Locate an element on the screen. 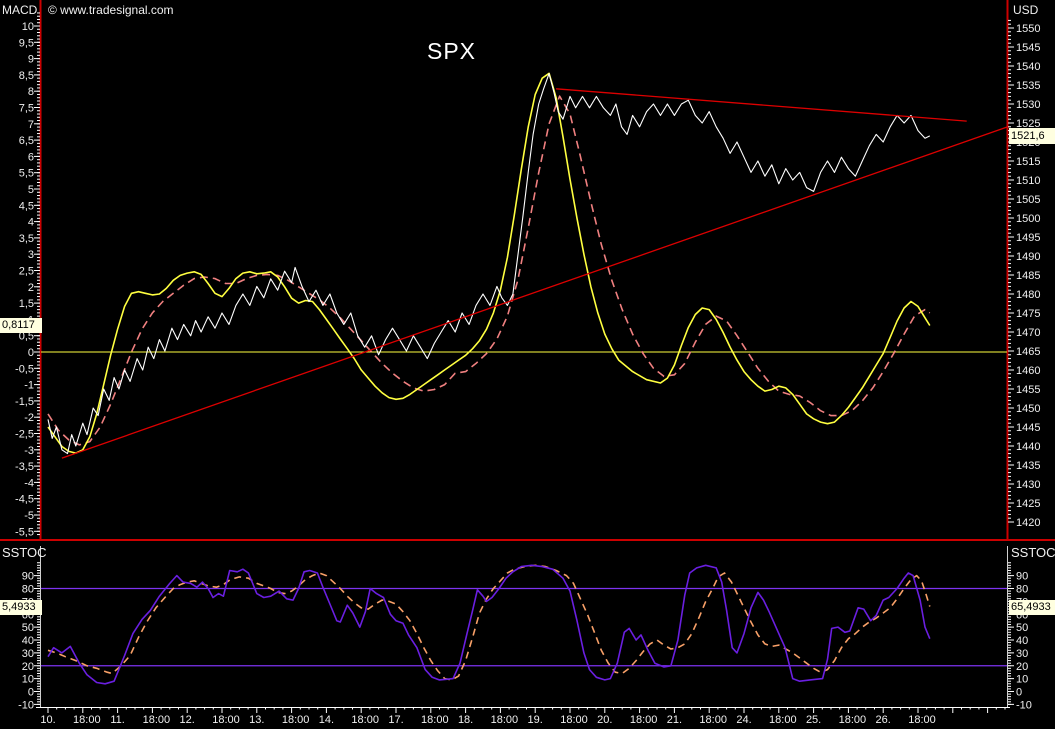  svg-text: 25. is located at coordinates (813, 720).